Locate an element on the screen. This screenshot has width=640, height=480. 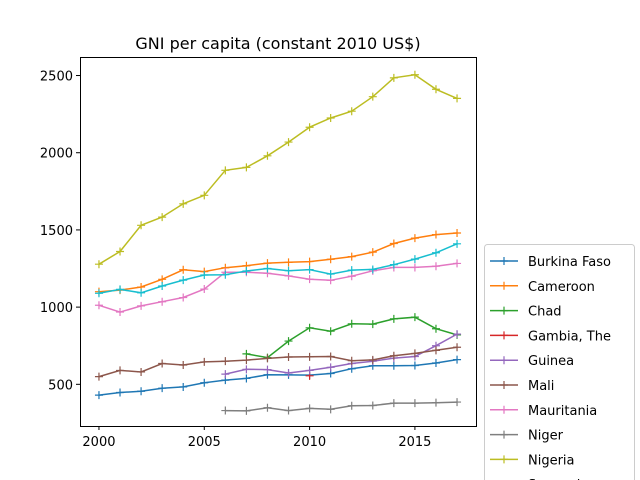
legend-label: Gambia, The is located at coordinates (569, 336).